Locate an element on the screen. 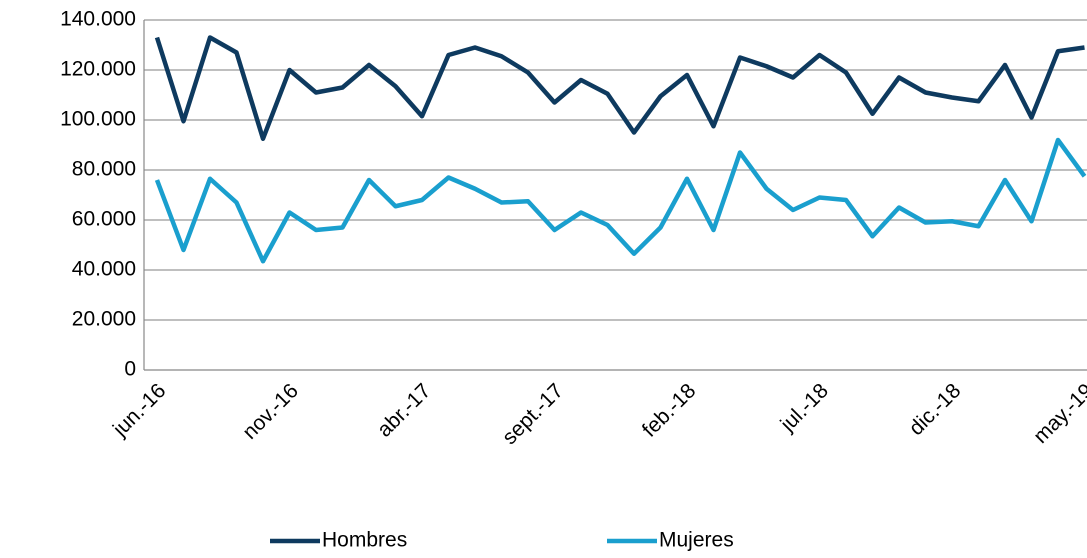 This screenshot has width=1087, height=558. x-tick-label: abr.-17 is located at coordinates (404, 410).